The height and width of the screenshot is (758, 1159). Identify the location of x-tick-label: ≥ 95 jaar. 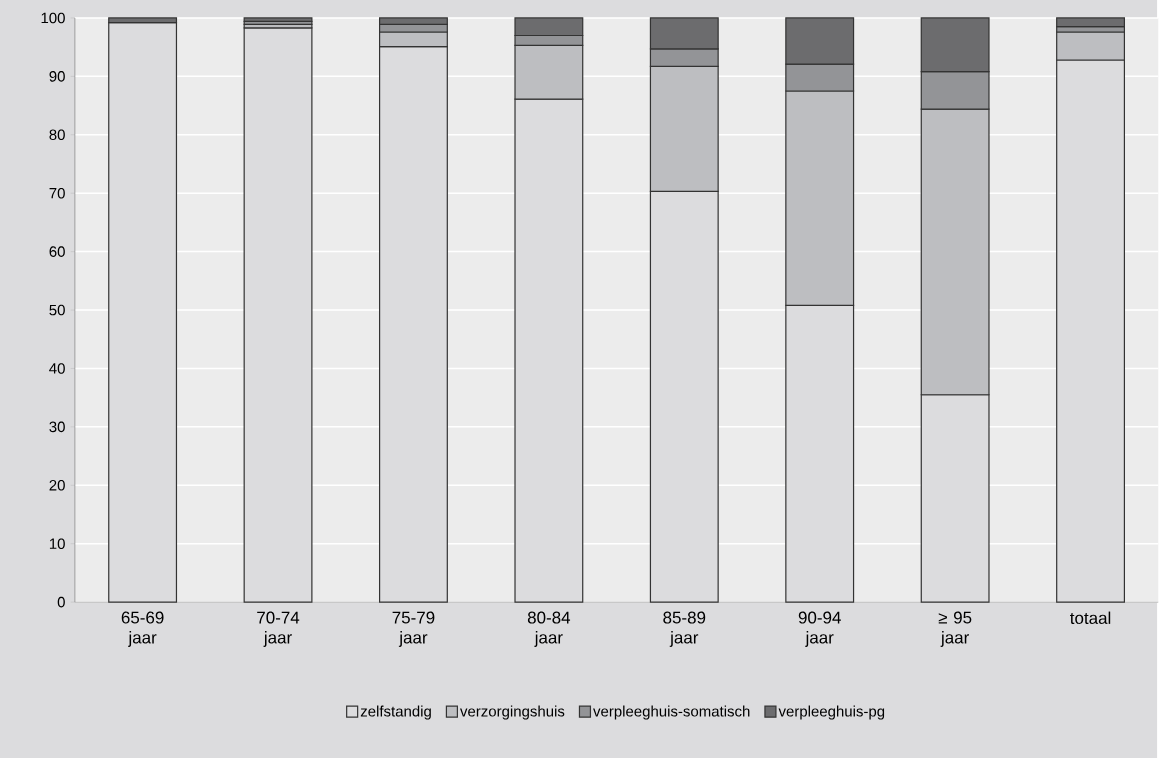
(955, 629).